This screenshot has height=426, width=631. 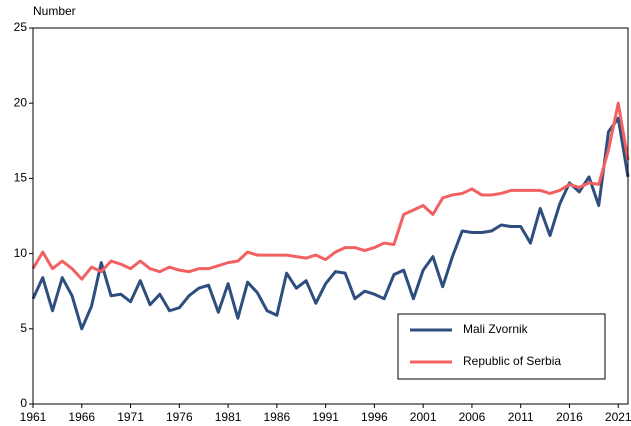 I want to click on x-tick-label: 1991, so click(x=325, y=417).